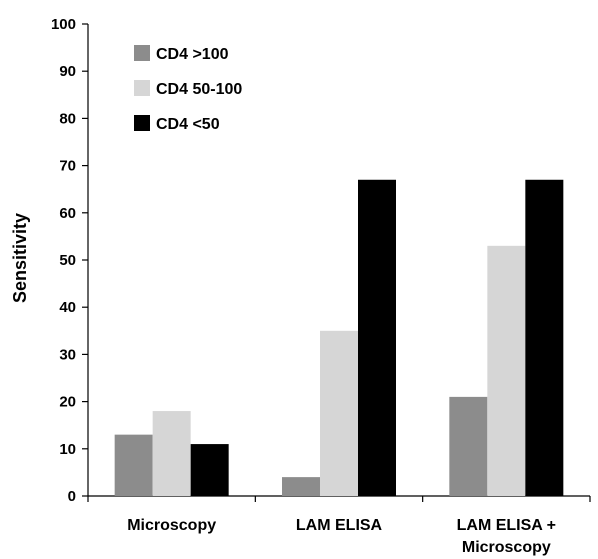 The height and width of the screenshot is (559, 598). What do you see at coordinates (63, 24) in the screenshot?
I see `y-tick-label: 100` at bounding box center [63, 24].